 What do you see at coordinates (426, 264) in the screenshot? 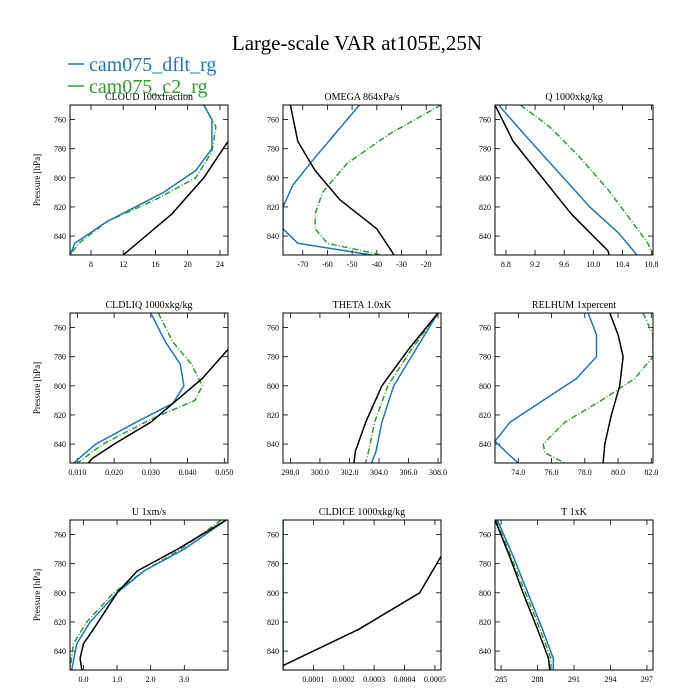
I see `x-tick-label: -20` at bounding box center [426, 264].